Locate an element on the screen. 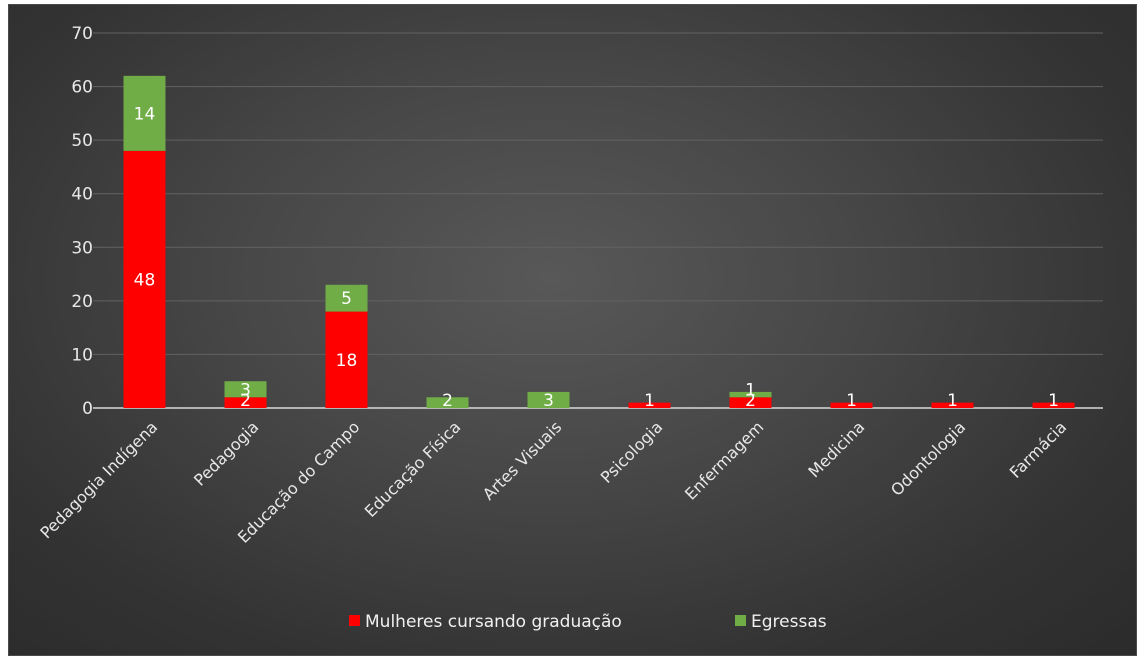  data-label: 18 is located at coordinates (347, 361).